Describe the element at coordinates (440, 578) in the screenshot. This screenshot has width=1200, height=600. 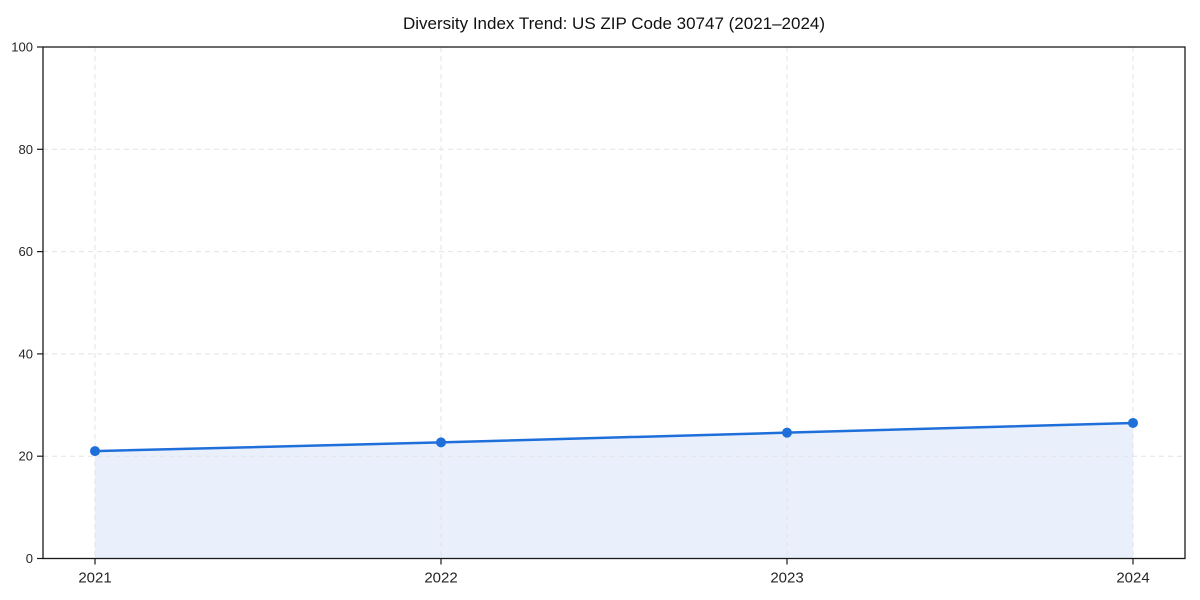
I see `x-tick-label: 2022` at that location.